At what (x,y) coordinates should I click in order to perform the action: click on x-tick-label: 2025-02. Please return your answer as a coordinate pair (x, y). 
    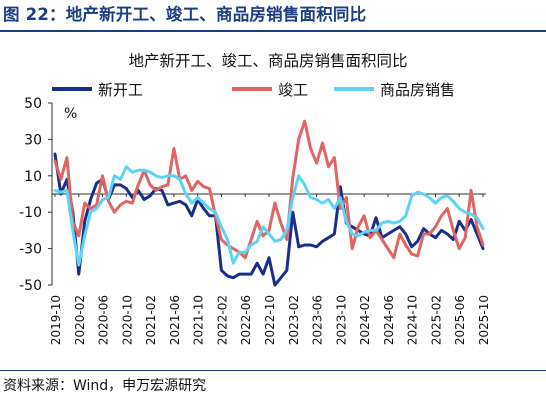
    Looking at the image, I should click on (436, 320).